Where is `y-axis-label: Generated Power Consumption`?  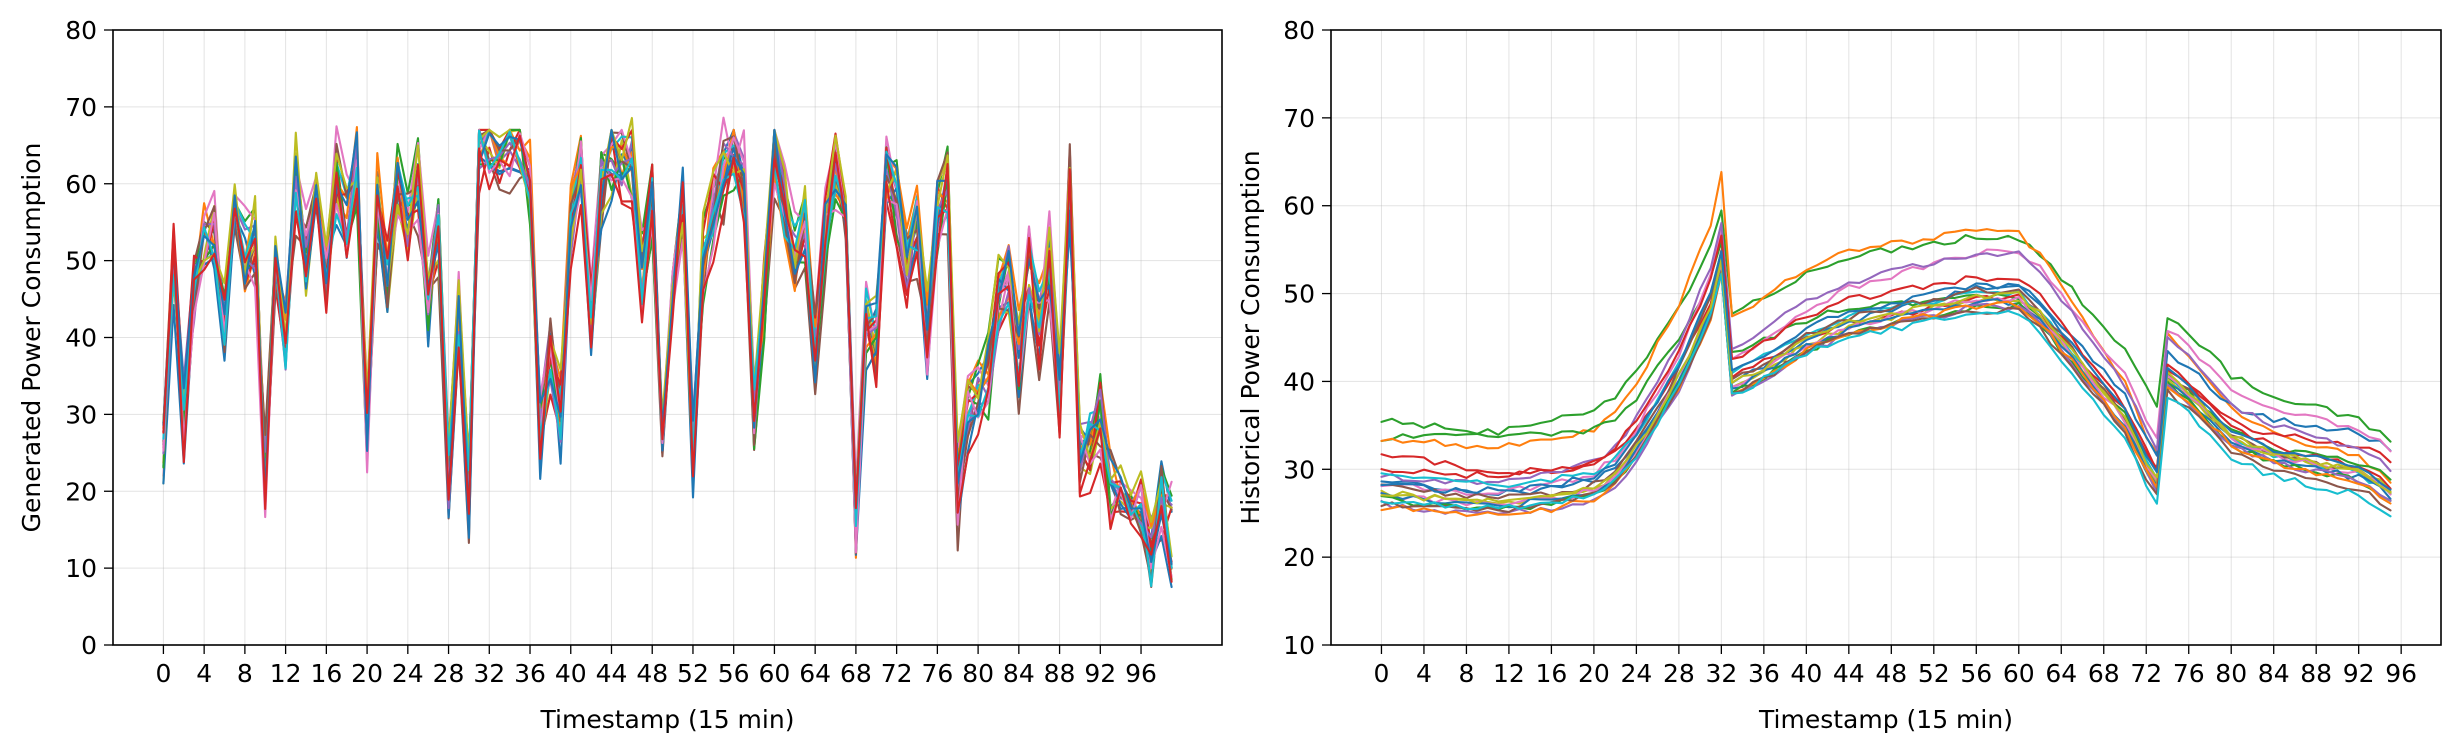 y-axis-label: Generated Power Consumption is located at coordinates (31, 338).